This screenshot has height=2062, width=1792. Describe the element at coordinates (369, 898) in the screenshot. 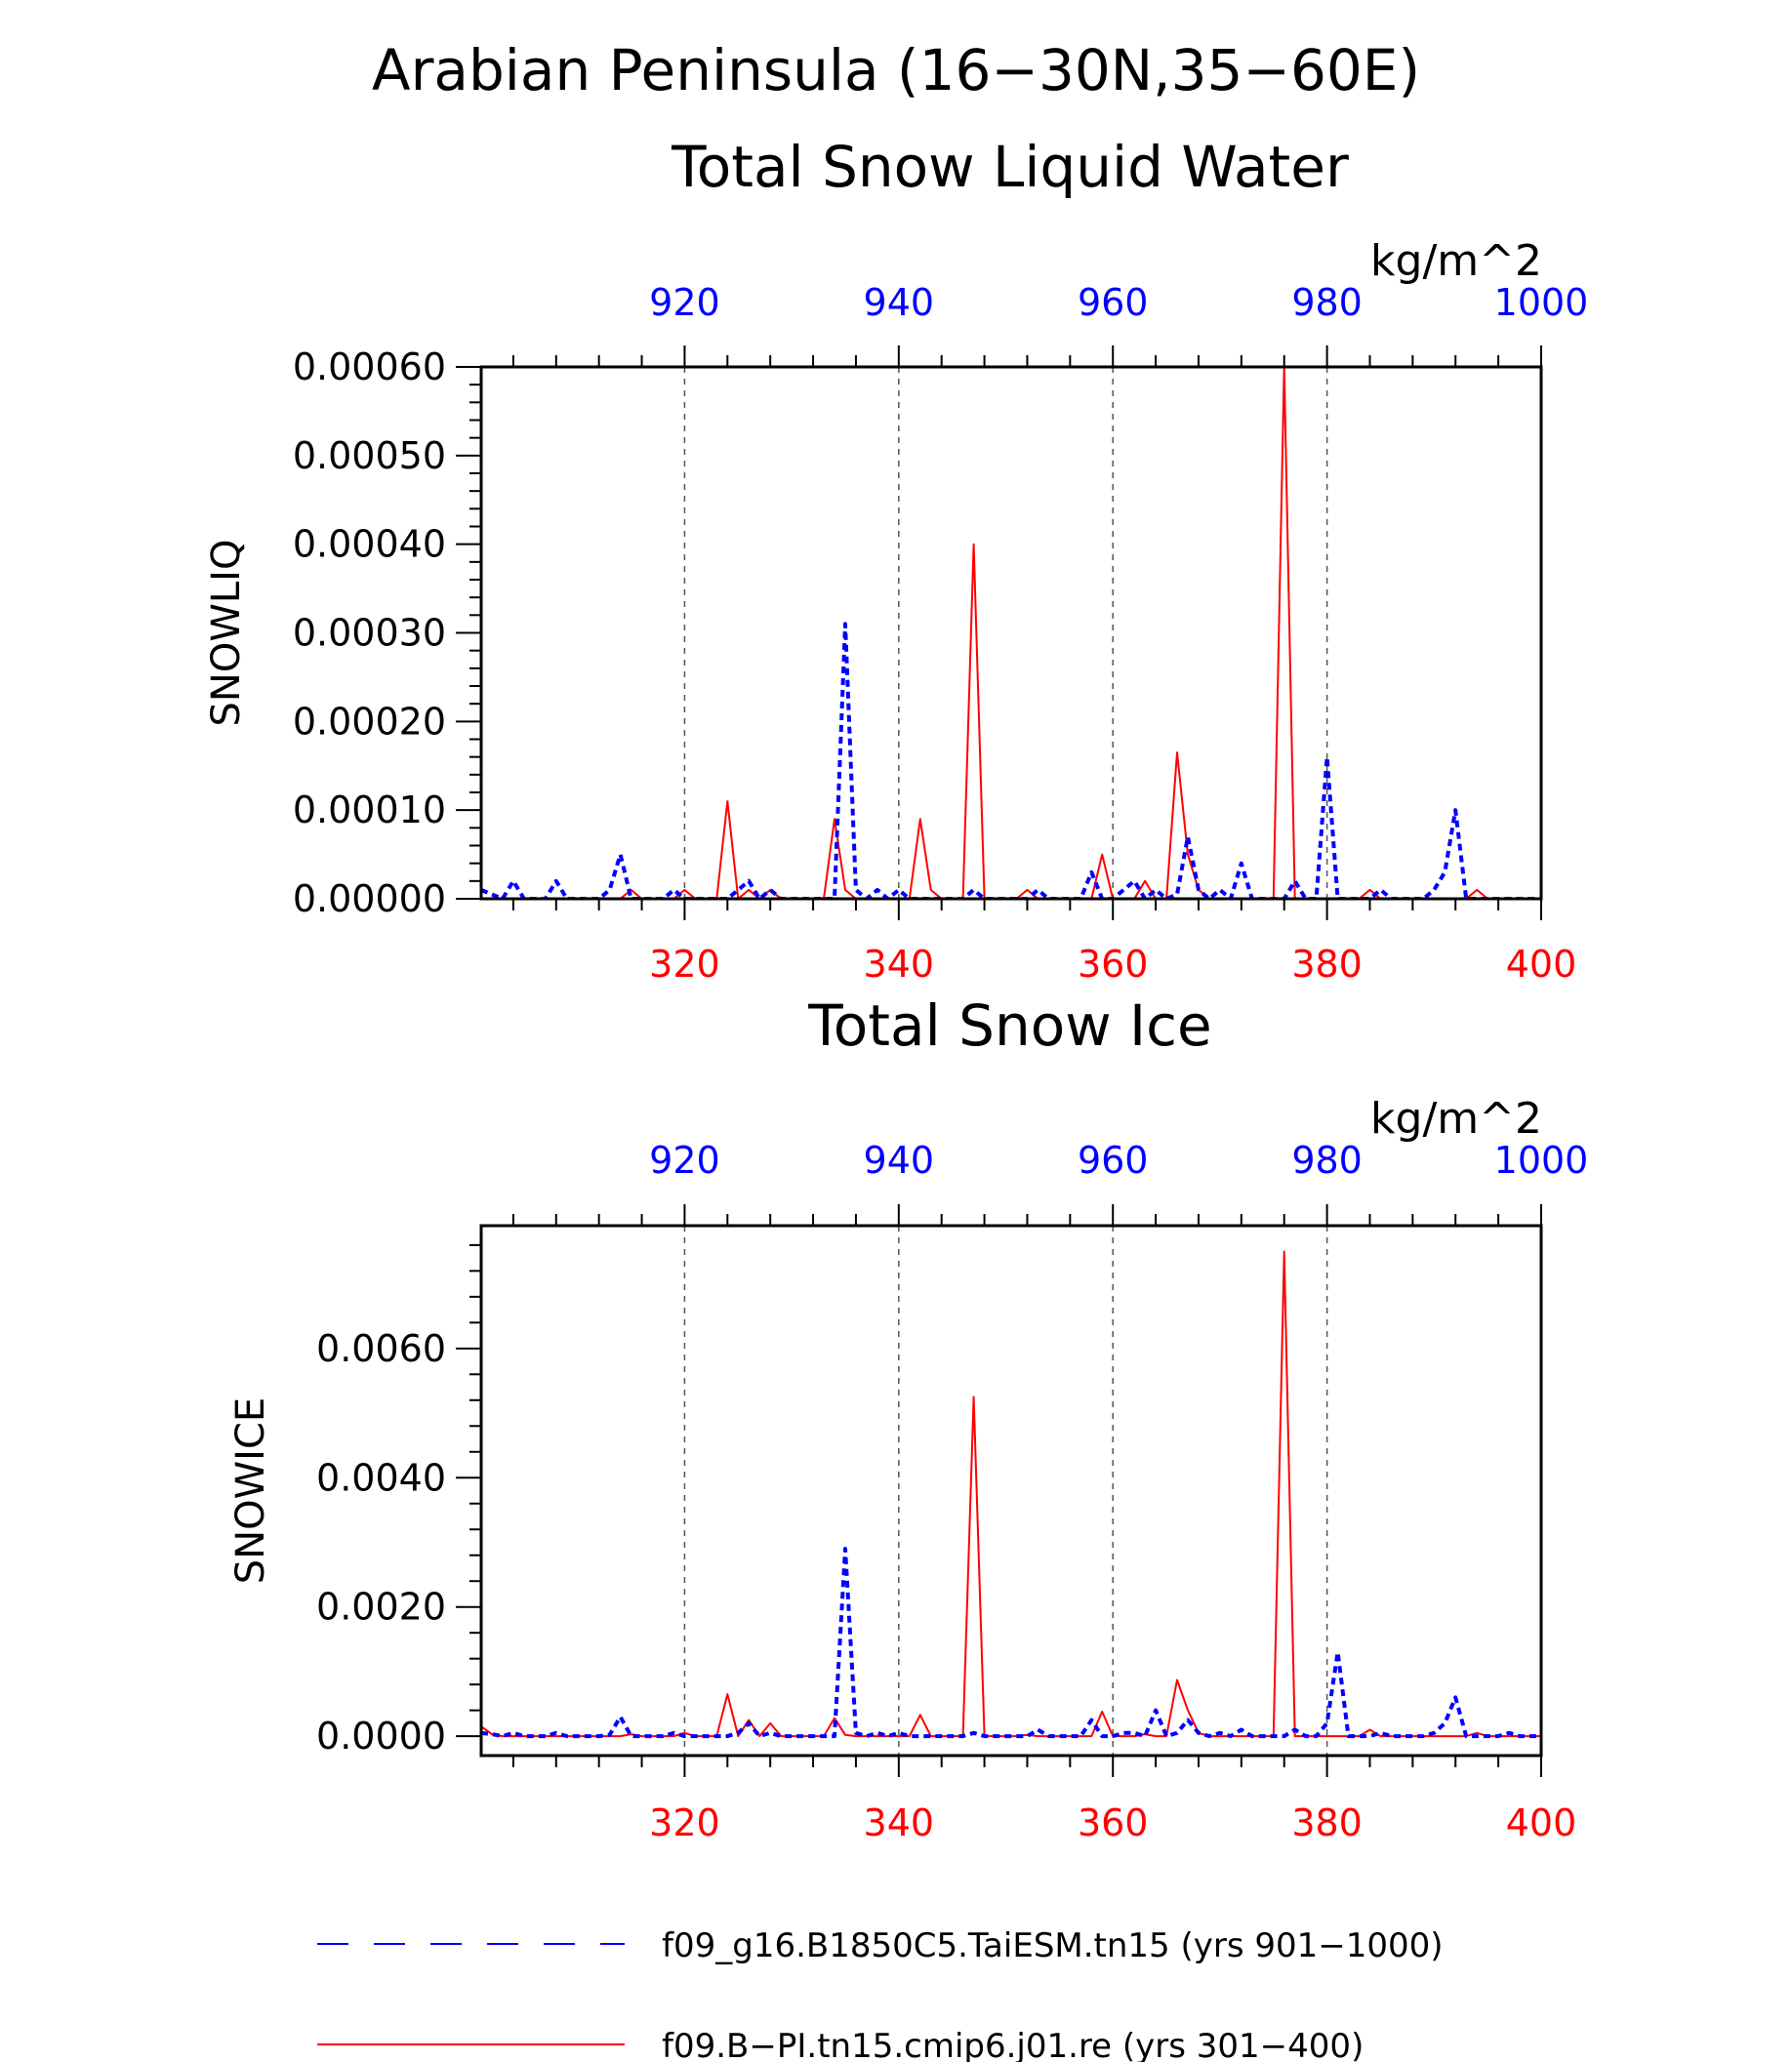

I see `y-tick-label: 0.00000` at that location.